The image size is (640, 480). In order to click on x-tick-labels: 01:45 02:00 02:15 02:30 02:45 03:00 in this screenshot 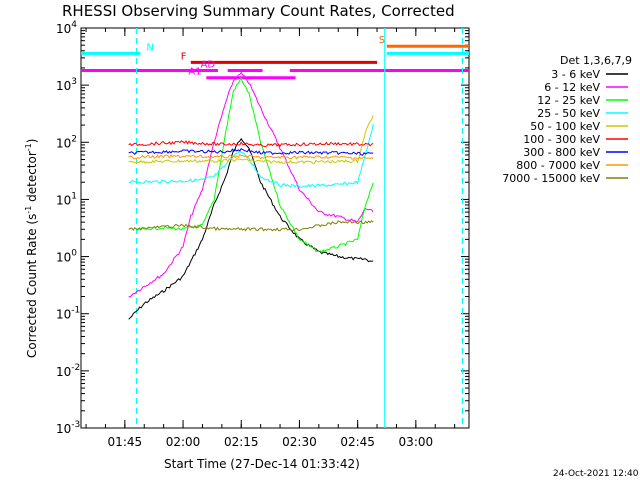, I will do `click(271, 442)`.